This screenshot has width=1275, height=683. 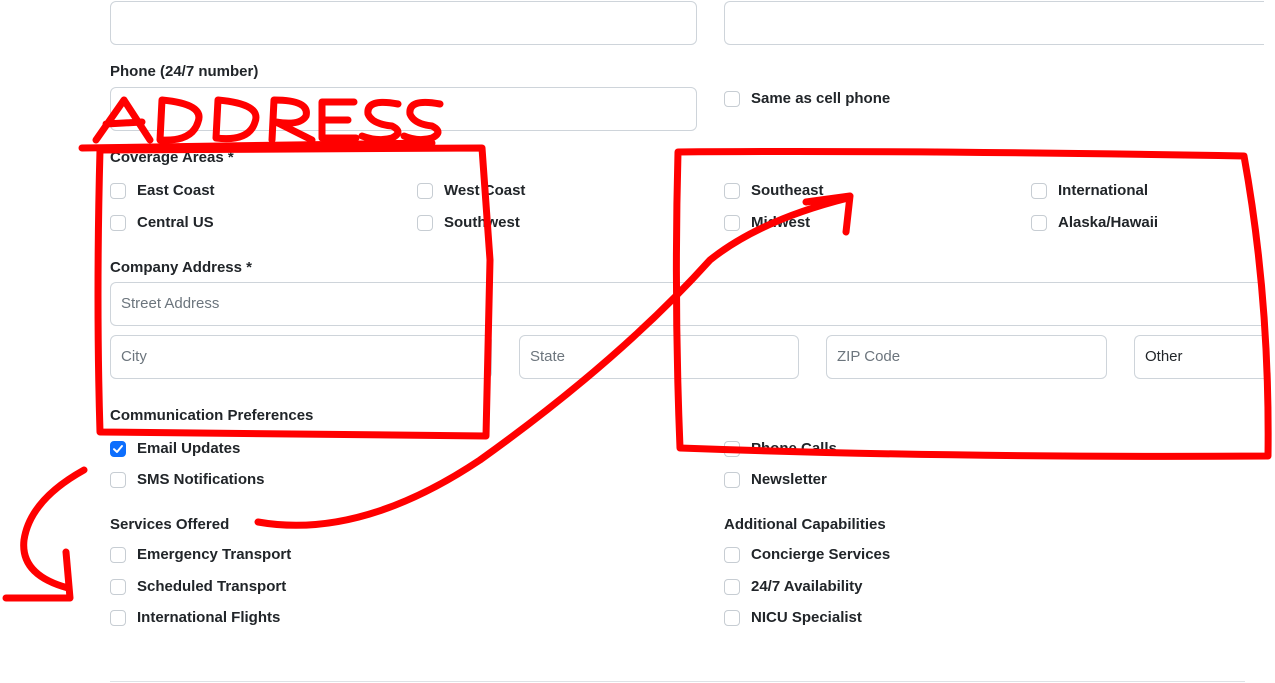 What do you see at coordinates (1108, 222) in the screenshot?
I see `coverage-option-label: Alaska/Hawaii` at bounding box center [1108, 222].